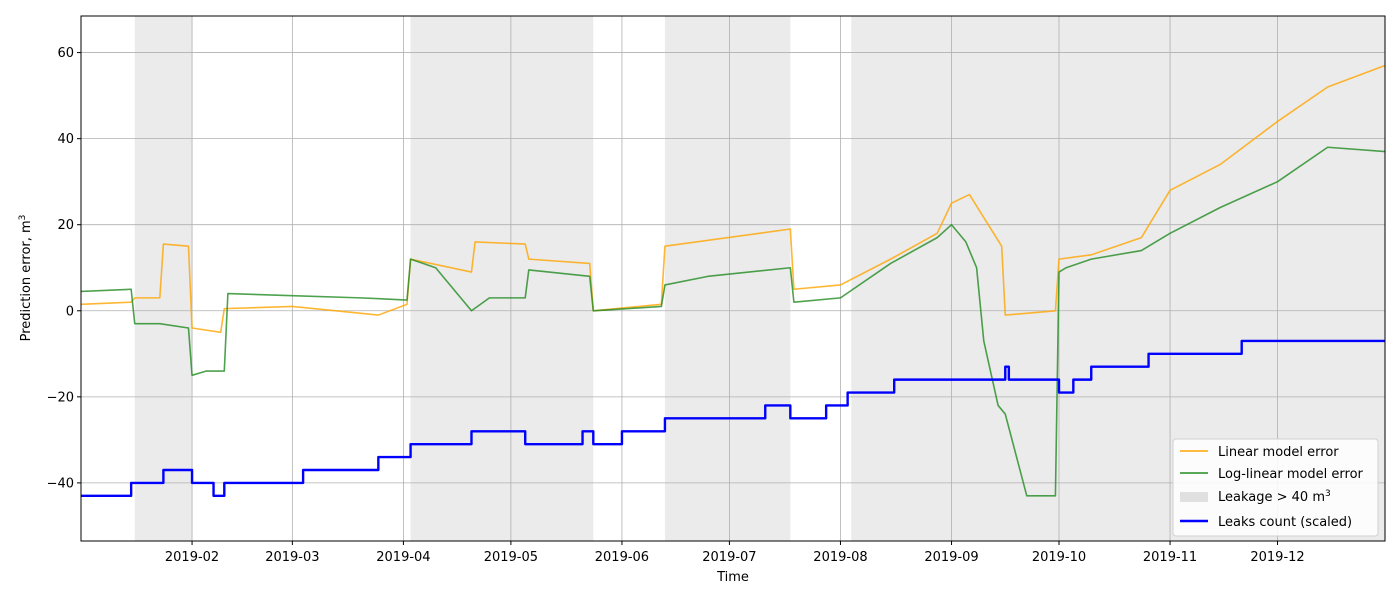 The image size is (1400, 600). Describe the element at coordinates (64, 268) in the screenshot. I see `y-axis-ticks: −40 −20 0 20 40 60` at that location.